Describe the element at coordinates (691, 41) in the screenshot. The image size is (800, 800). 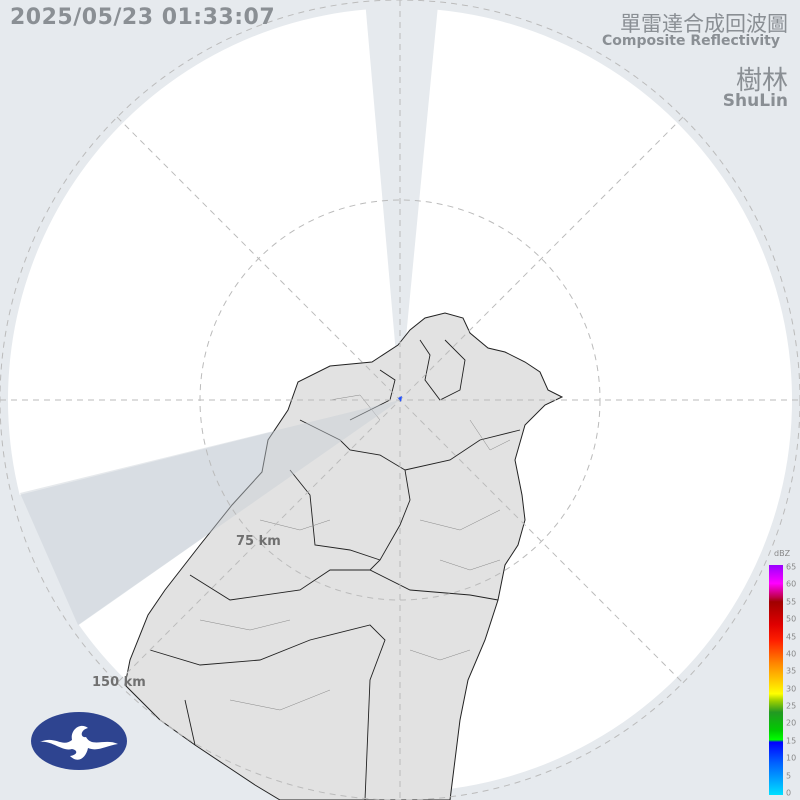
I see `title-en: Composite Reflectivity` at that location.